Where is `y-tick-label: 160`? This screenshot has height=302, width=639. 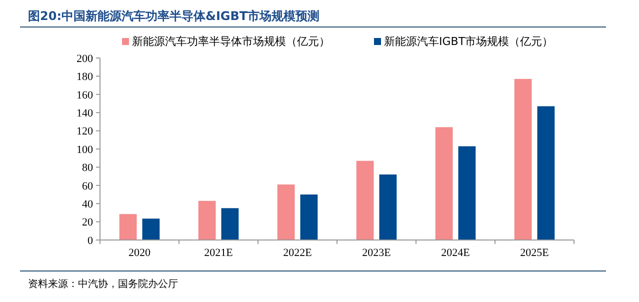 y-tick-label: 160 is located at coordinates (85, 95).